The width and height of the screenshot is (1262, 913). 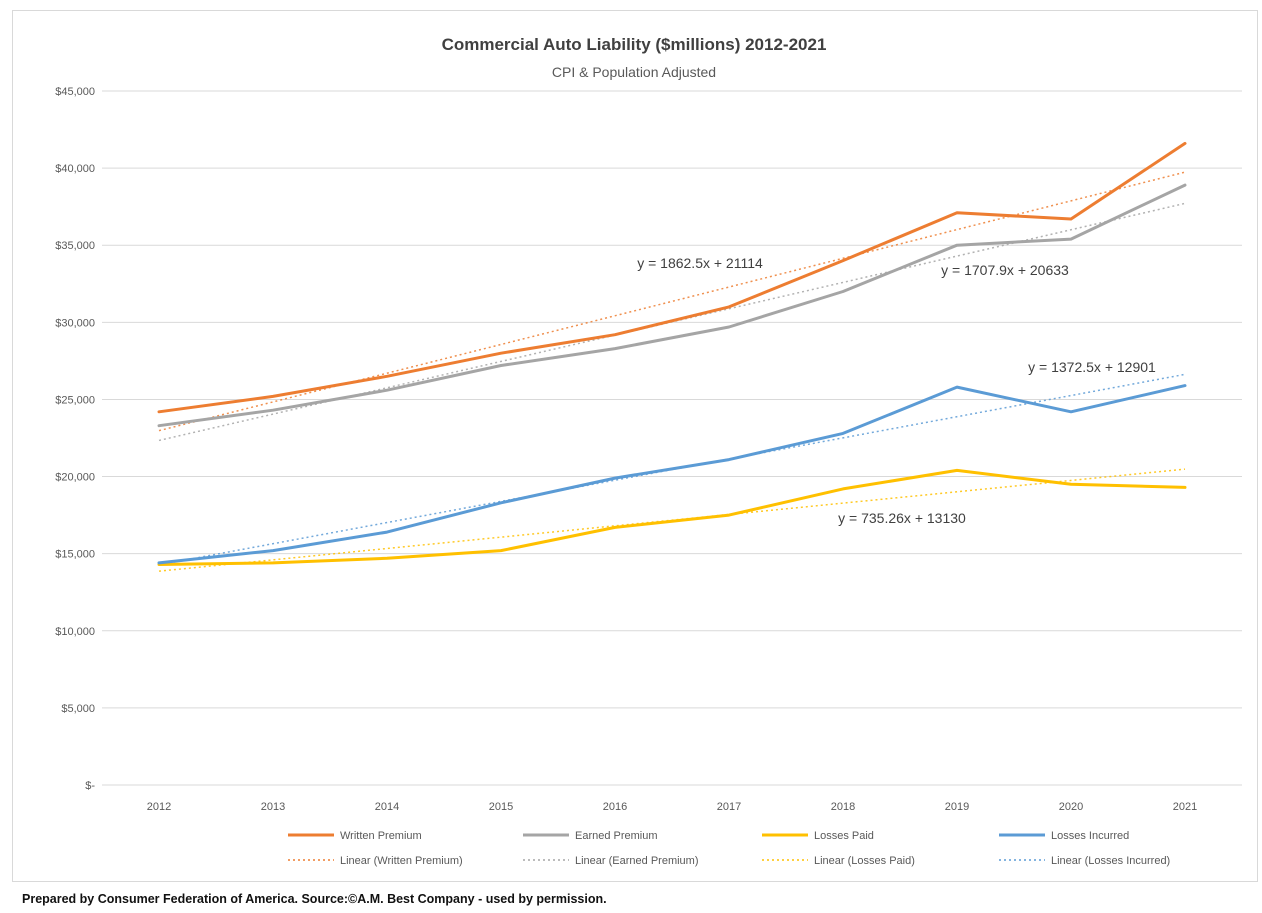 I want to click on chart-subtitle: CPI & Population Adjusted, so click(x=634, y=72).